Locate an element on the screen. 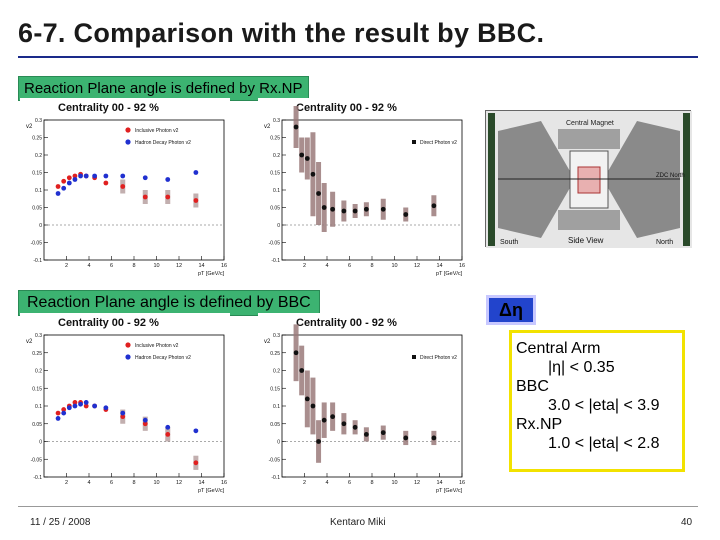 This screenshot has width=720, height=540. label-central-magnet: Central Magnet is located at coordinates (590, 123).